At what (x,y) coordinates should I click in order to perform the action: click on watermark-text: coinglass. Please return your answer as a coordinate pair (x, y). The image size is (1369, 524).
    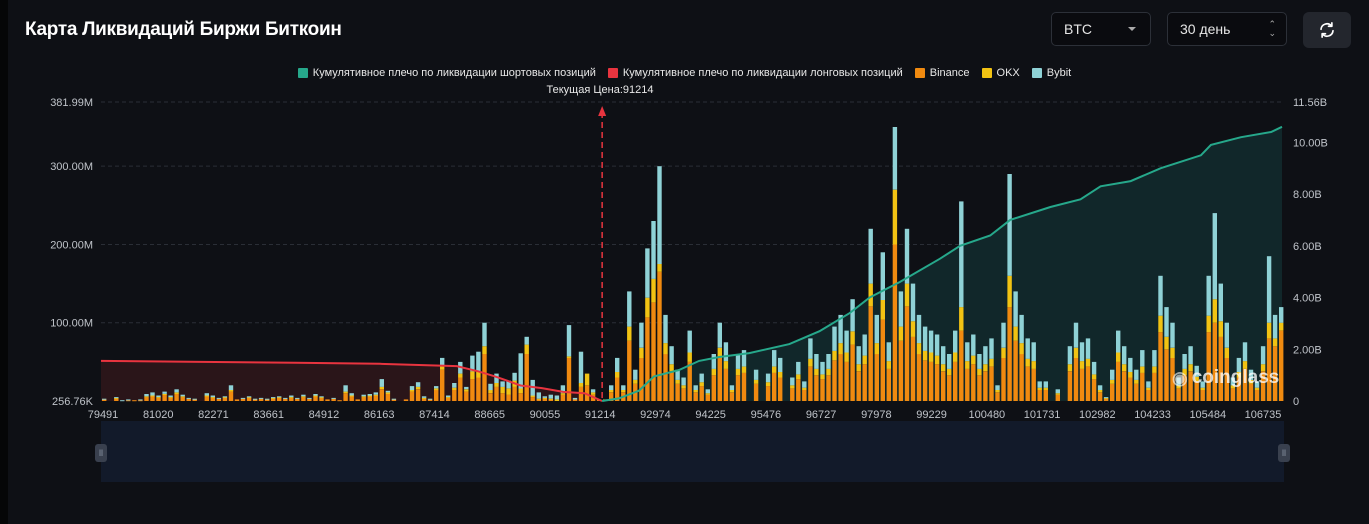
    Looking at the image, I should click on (1235, 377).